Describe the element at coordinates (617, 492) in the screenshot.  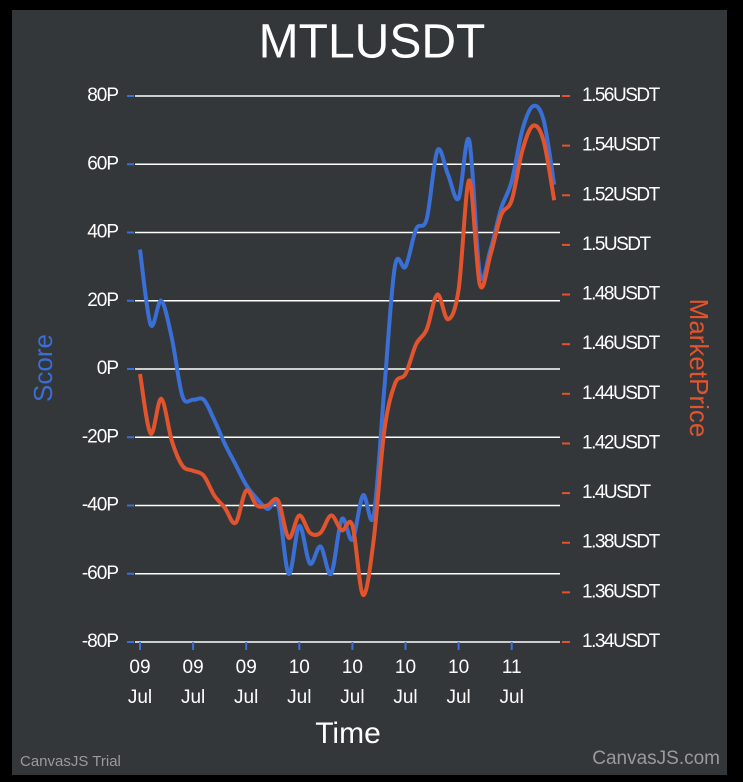
I see `y2-tick-label: 1.4USDT` at that location.